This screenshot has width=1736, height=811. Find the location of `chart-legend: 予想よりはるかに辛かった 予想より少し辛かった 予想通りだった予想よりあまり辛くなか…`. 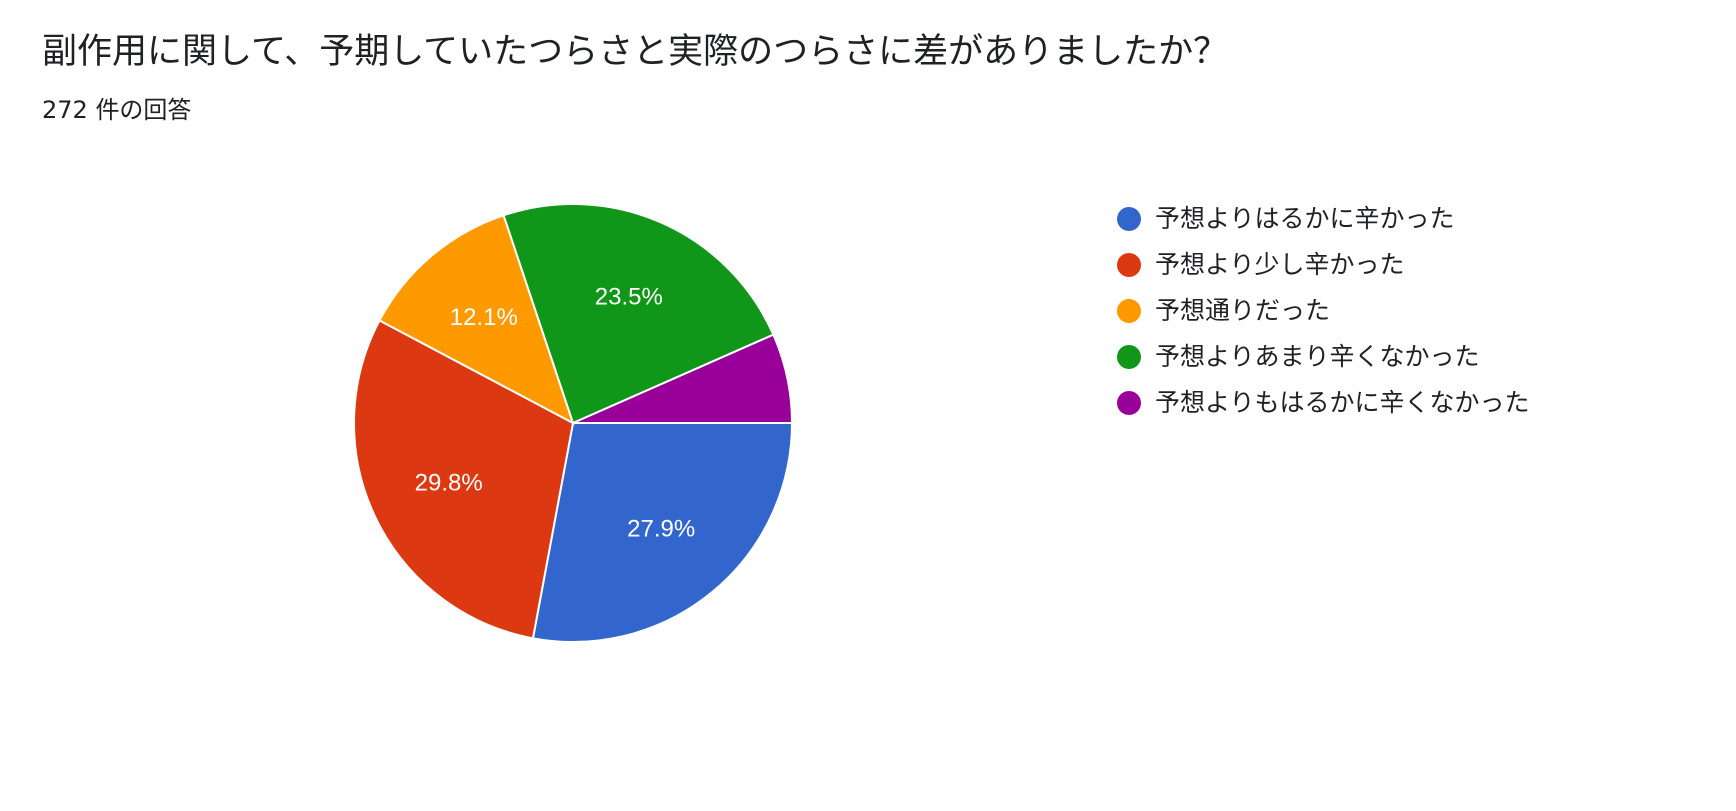

chart-legend: 予想よりはるかに辛かった 予想より少し辛かった 予想通りだった予想よりあまり辛くなか… is located at coordinates (1323, 311).